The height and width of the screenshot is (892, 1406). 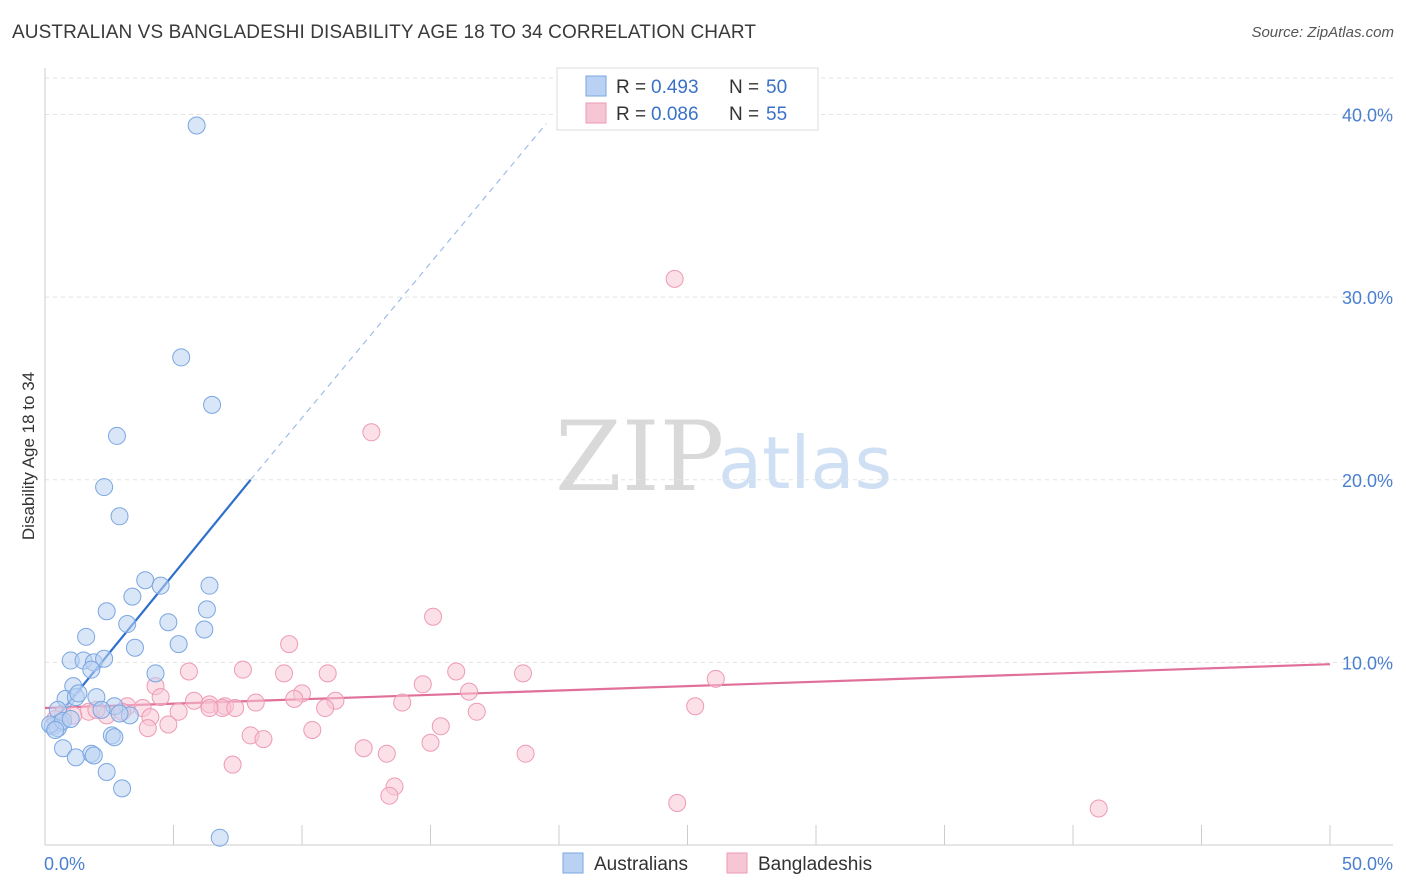 What do you see at coordinates (1322, 32) in the screenshot?
I see `source-credit: Source: ZipAtlas.com` at bounding box center [1322, 32].